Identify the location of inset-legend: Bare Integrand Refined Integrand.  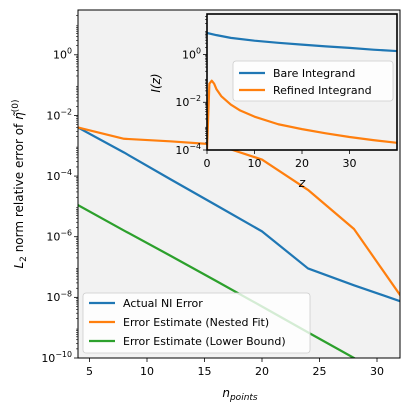
(313, 81).